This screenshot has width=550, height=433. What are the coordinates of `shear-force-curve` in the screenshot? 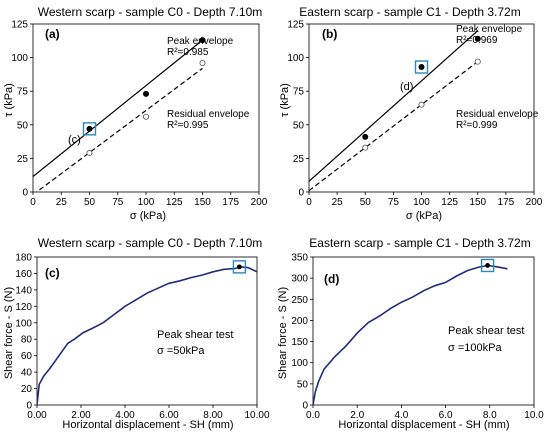 It's located at (410, 334).